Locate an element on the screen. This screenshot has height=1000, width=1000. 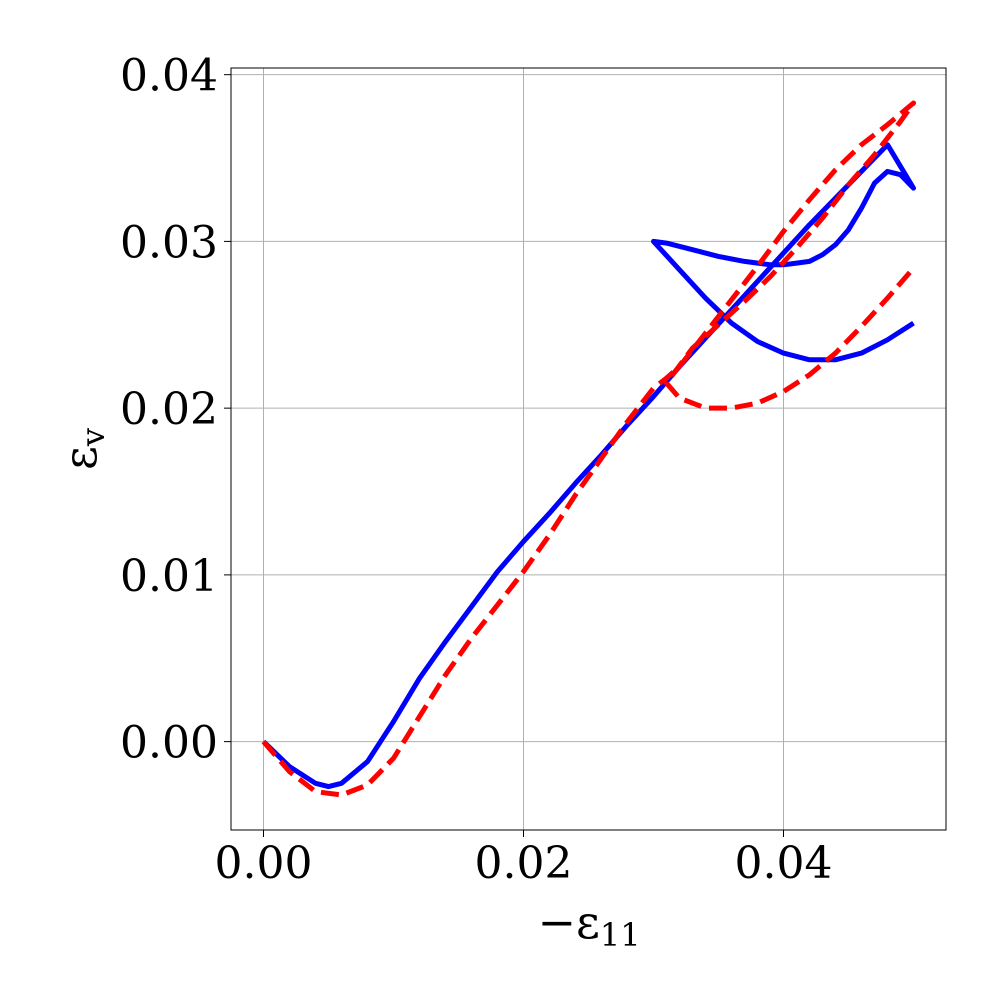
x-tick-label: 0.04 is located at coordinates (784, 863).